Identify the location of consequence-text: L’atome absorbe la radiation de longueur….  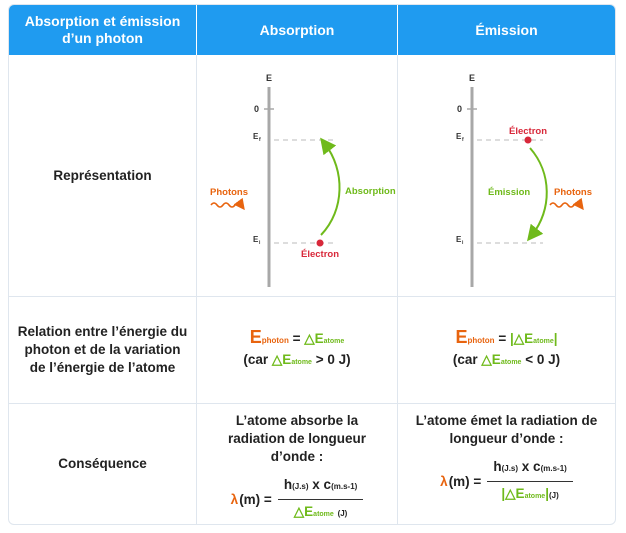
(296, 438).